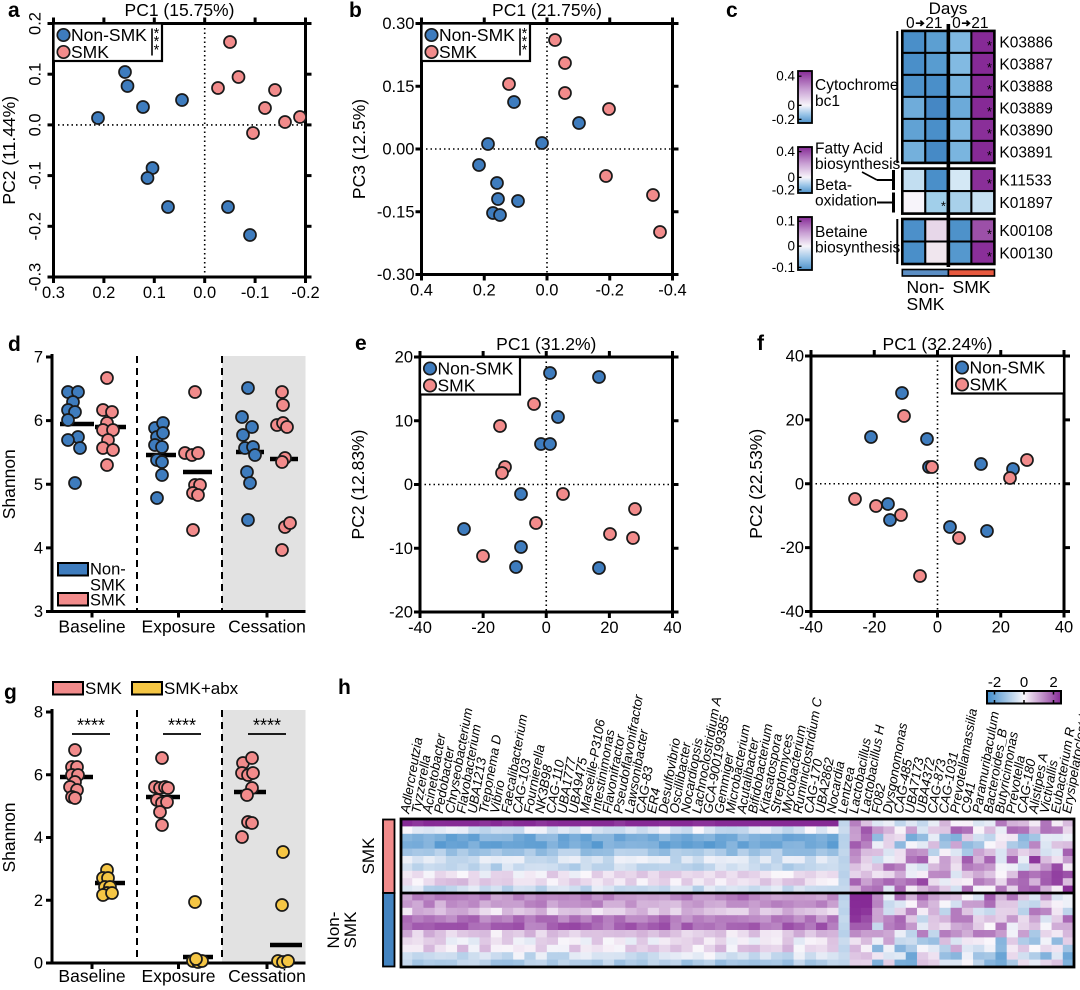  What do you see at coordinates (401, 549) in the screenshot?
I see `svg-text: -10` at bounding box center [401, 549].